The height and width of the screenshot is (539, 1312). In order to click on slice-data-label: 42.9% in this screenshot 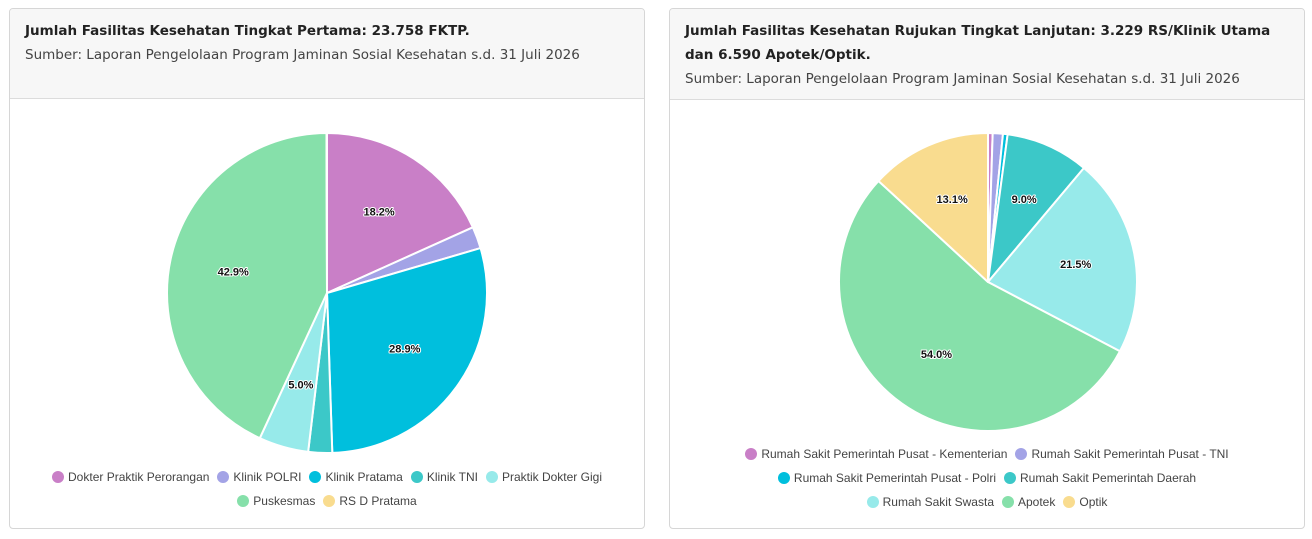, I will do `click(233, 273)`.